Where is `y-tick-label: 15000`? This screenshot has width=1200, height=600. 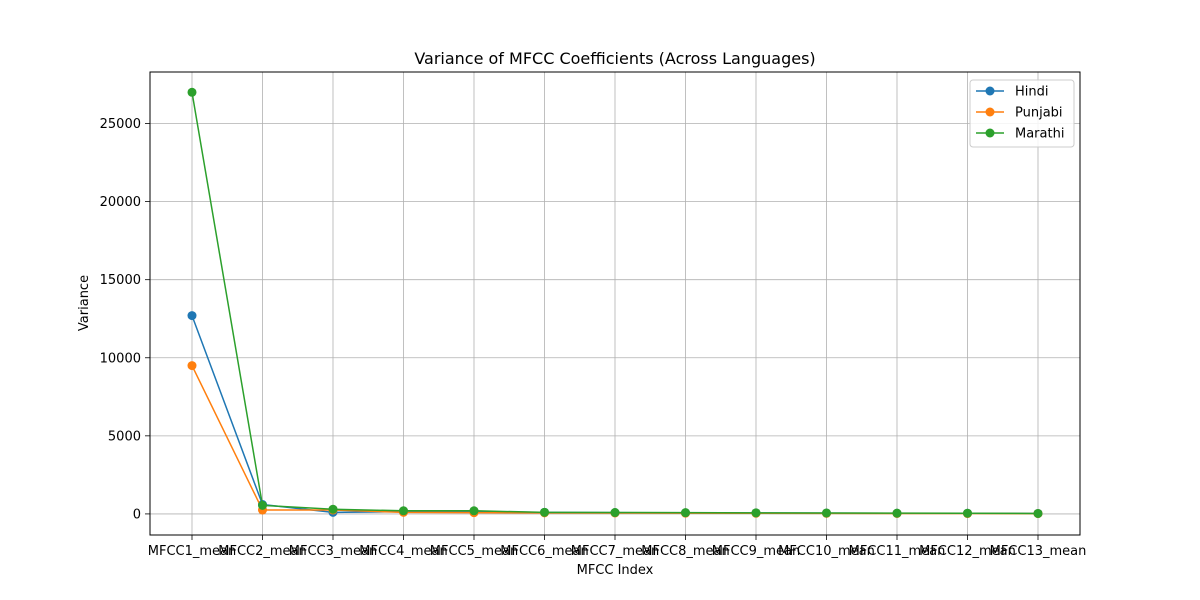
y-tick-label: 15000 is located at coordinates (120, 280).